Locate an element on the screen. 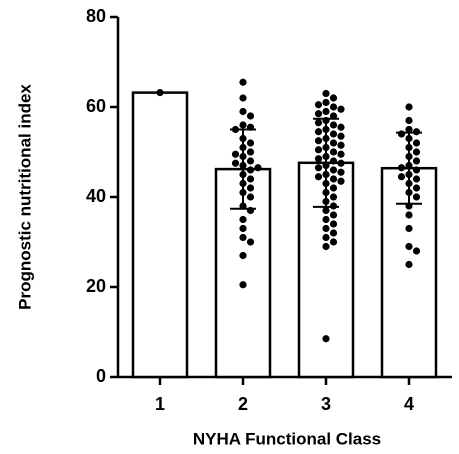  x-axis-title: NYHA Functional Class is located at coordinates (287, 438).